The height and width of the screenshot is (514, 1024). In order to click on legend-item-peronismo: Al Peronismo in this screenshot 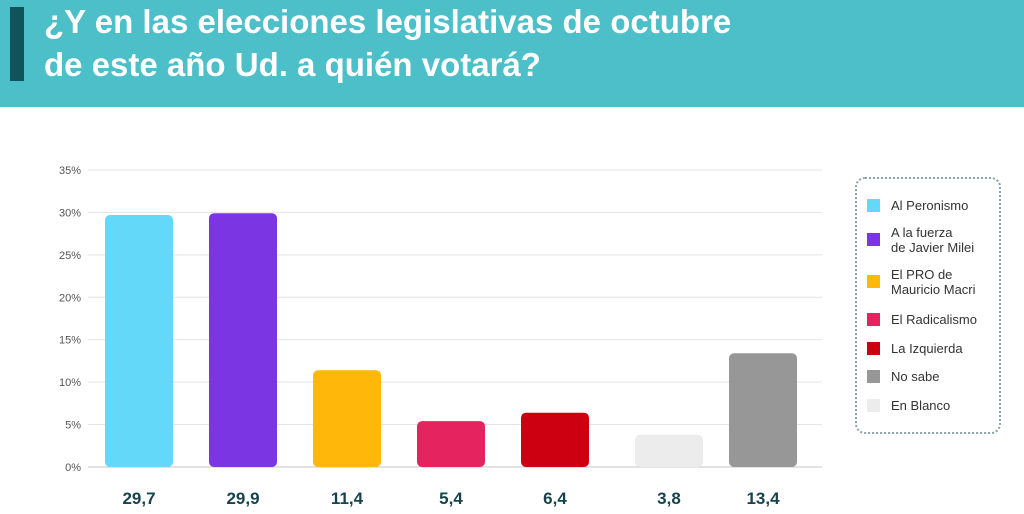, I will do `click(917, 205)`.